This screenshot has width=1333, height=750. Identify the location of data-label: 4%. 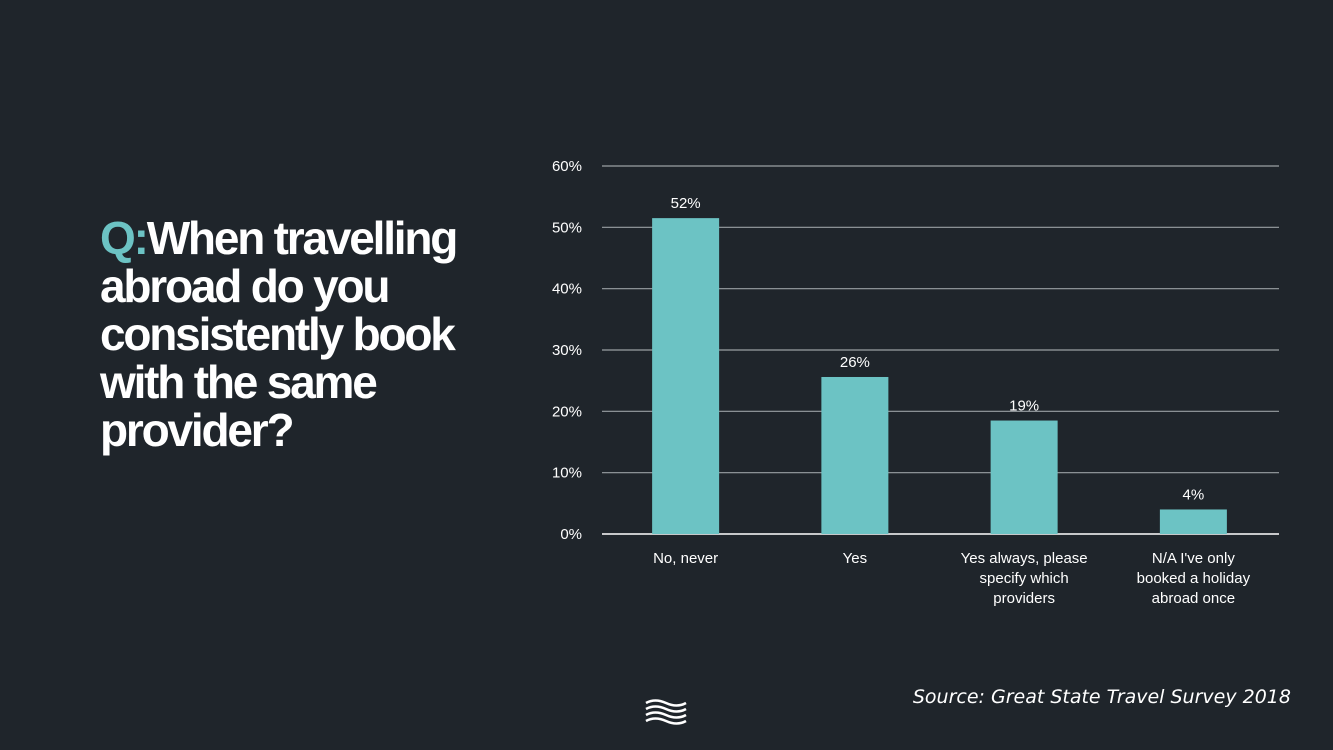
(1194, 494).